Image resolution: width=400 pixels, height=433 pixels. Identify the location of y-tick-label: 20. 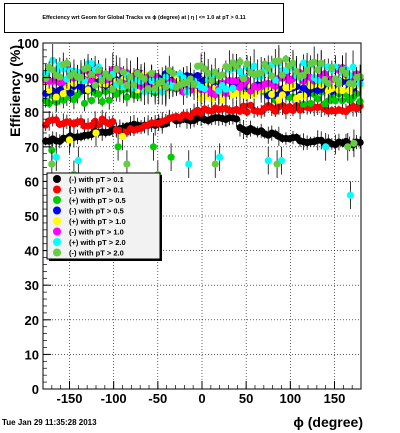
(32, 320).